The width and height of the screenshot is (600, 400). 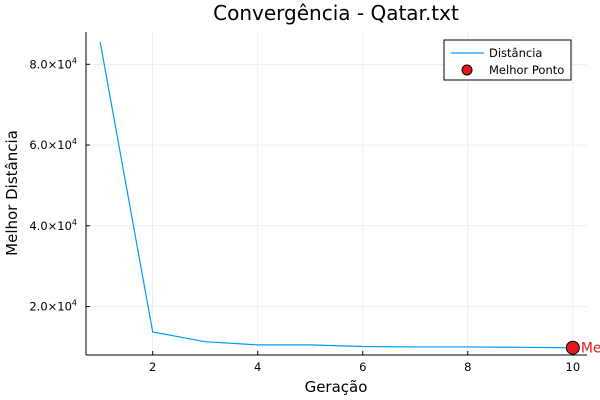 What do you see at coordinates (467, 367) in the screenshot?
I see `x-tick-label: 8` at bounding box center [467, 367].